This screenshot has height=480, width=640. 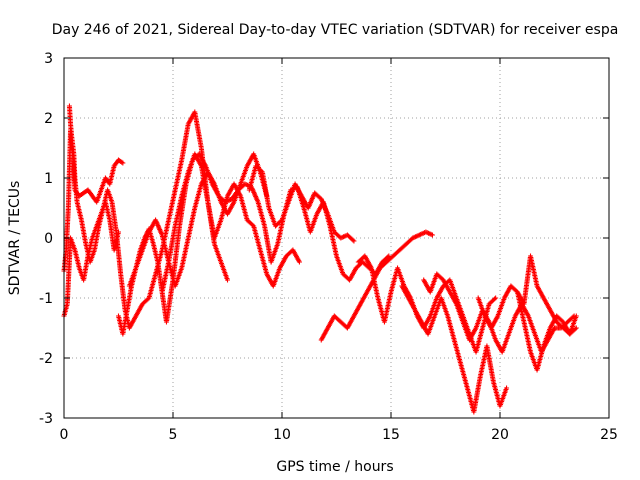 I want to click on y-axis-label: SDTVAR / TECUs, so click(x=15, y=238).